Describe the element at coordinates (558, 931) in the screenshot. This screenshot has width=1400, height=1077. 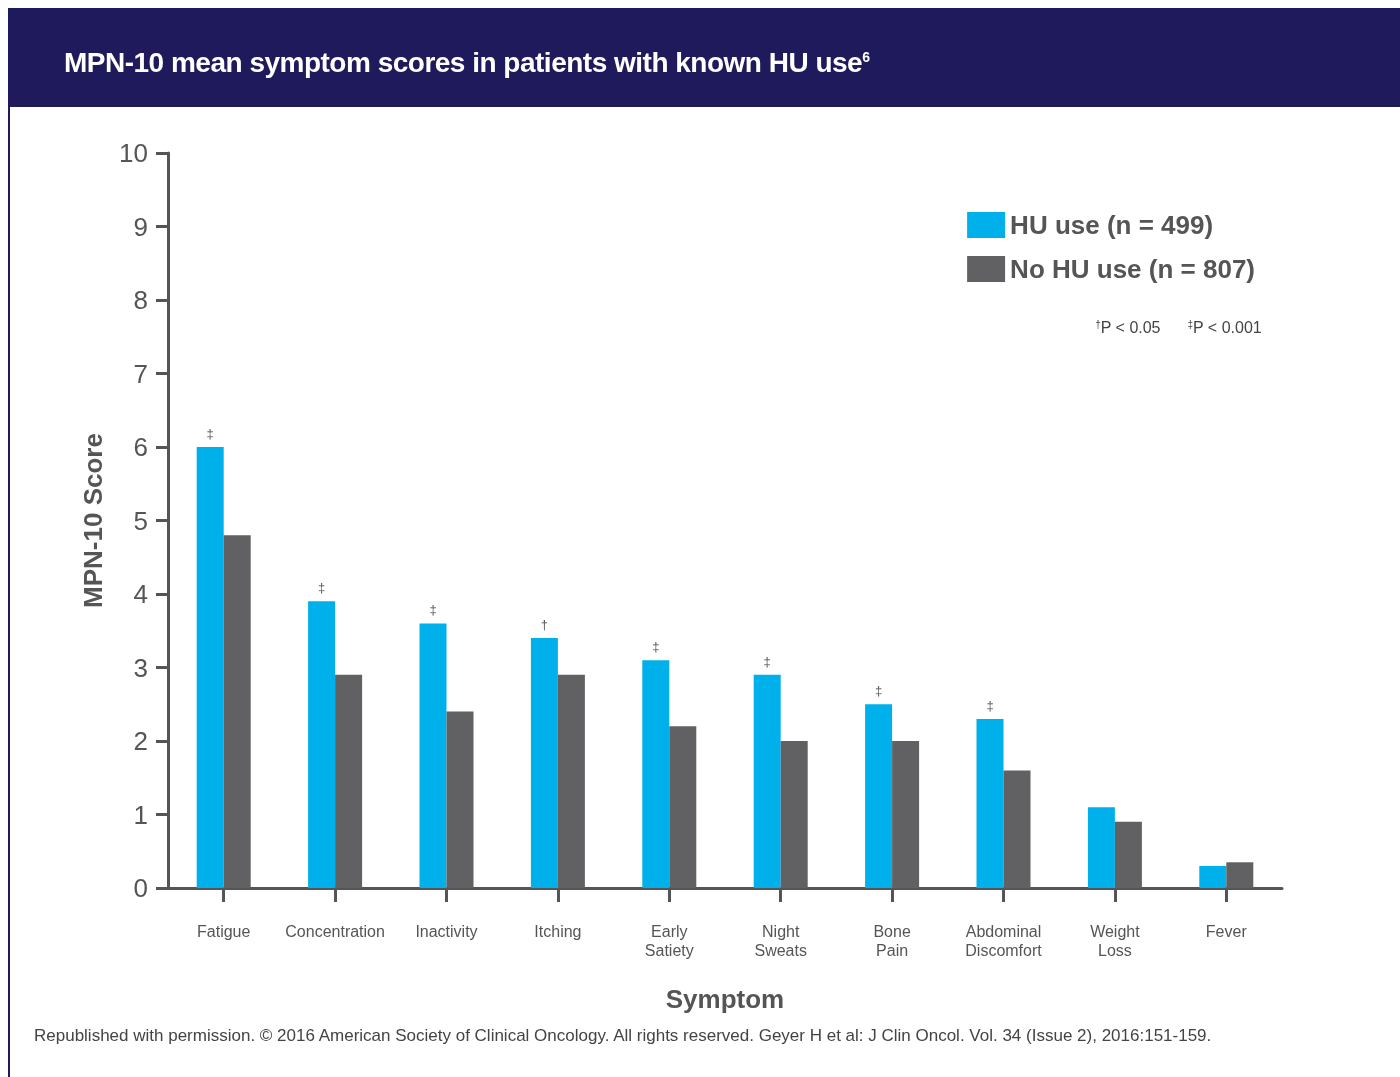
I see `x-tick-label: Itching` at that location.